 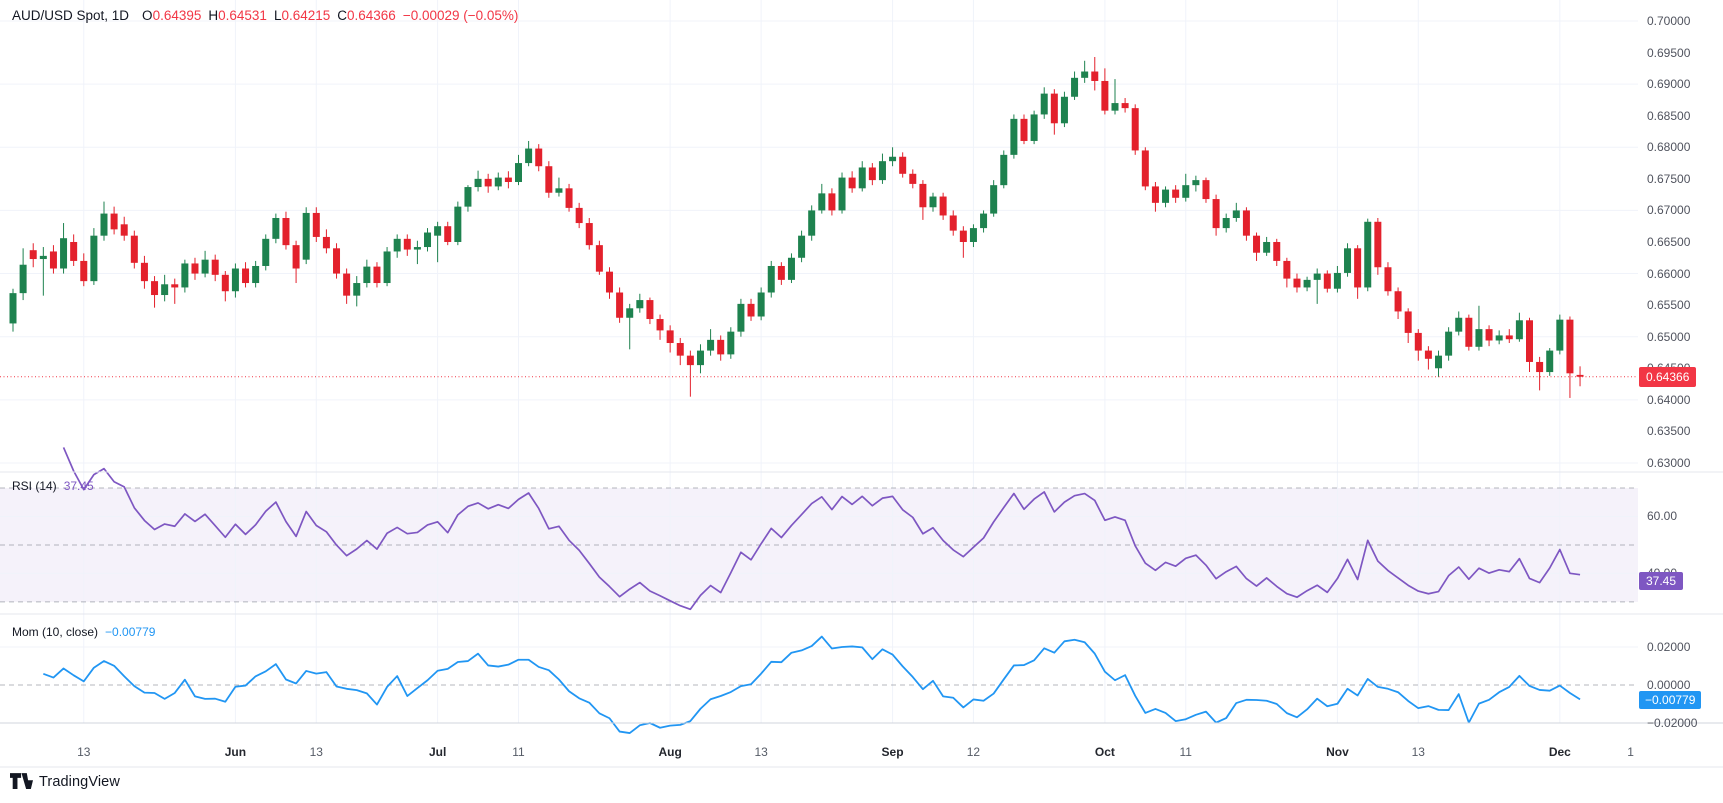 I want to click on time-axis-label: 12, so click(x=973, y=752).